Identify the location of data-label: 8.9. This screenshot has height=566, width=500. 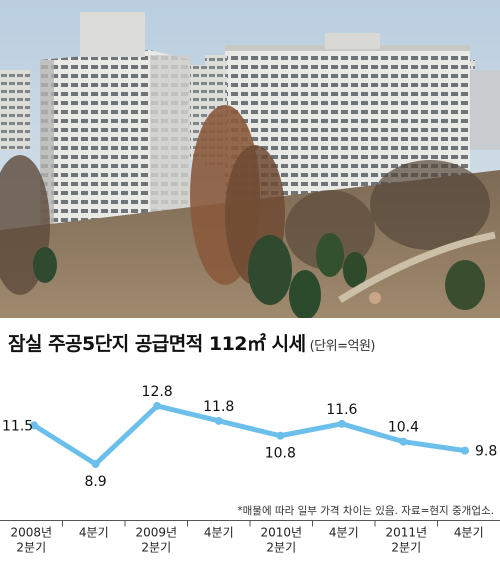
(95, 482).